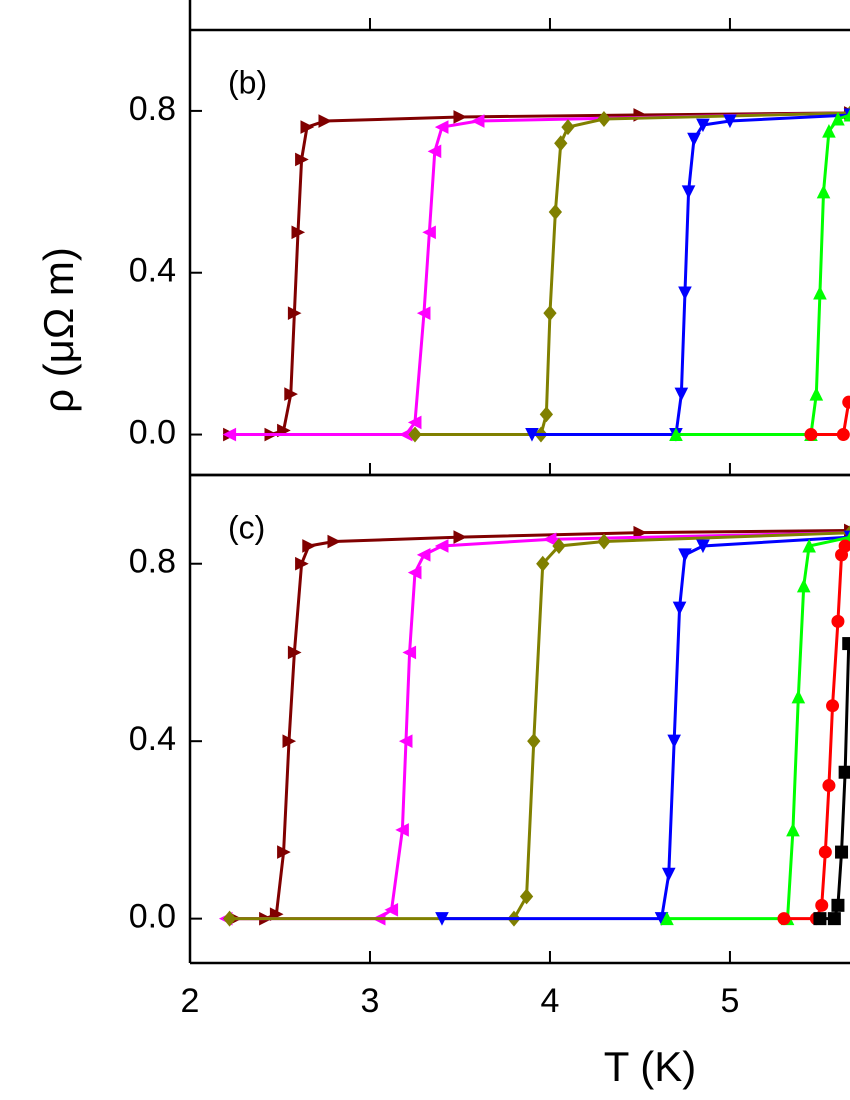 Image resolution: width=850 pixels, height=1100 pixels. What do you see at coordinates (650, 1066) in the screenshot?
I see `x-axis-label: T (K)` at bounding box center [650, 1066].